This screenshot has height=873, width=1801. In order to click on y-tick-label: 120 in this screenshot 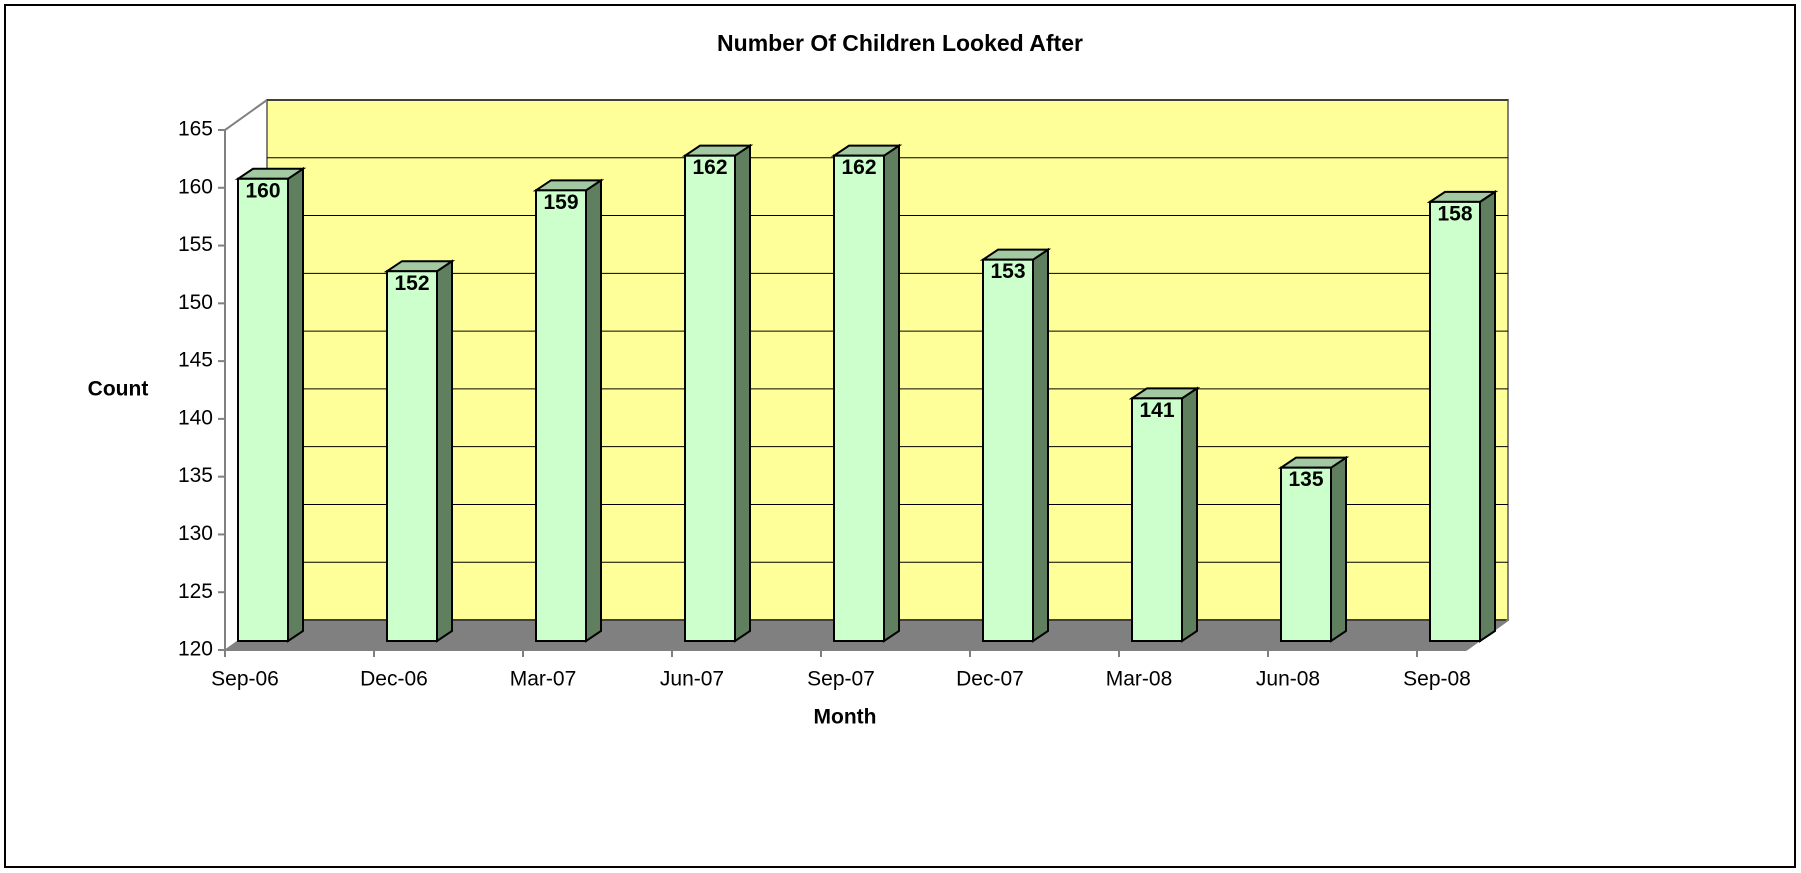, I will do `click(195, 649)`.